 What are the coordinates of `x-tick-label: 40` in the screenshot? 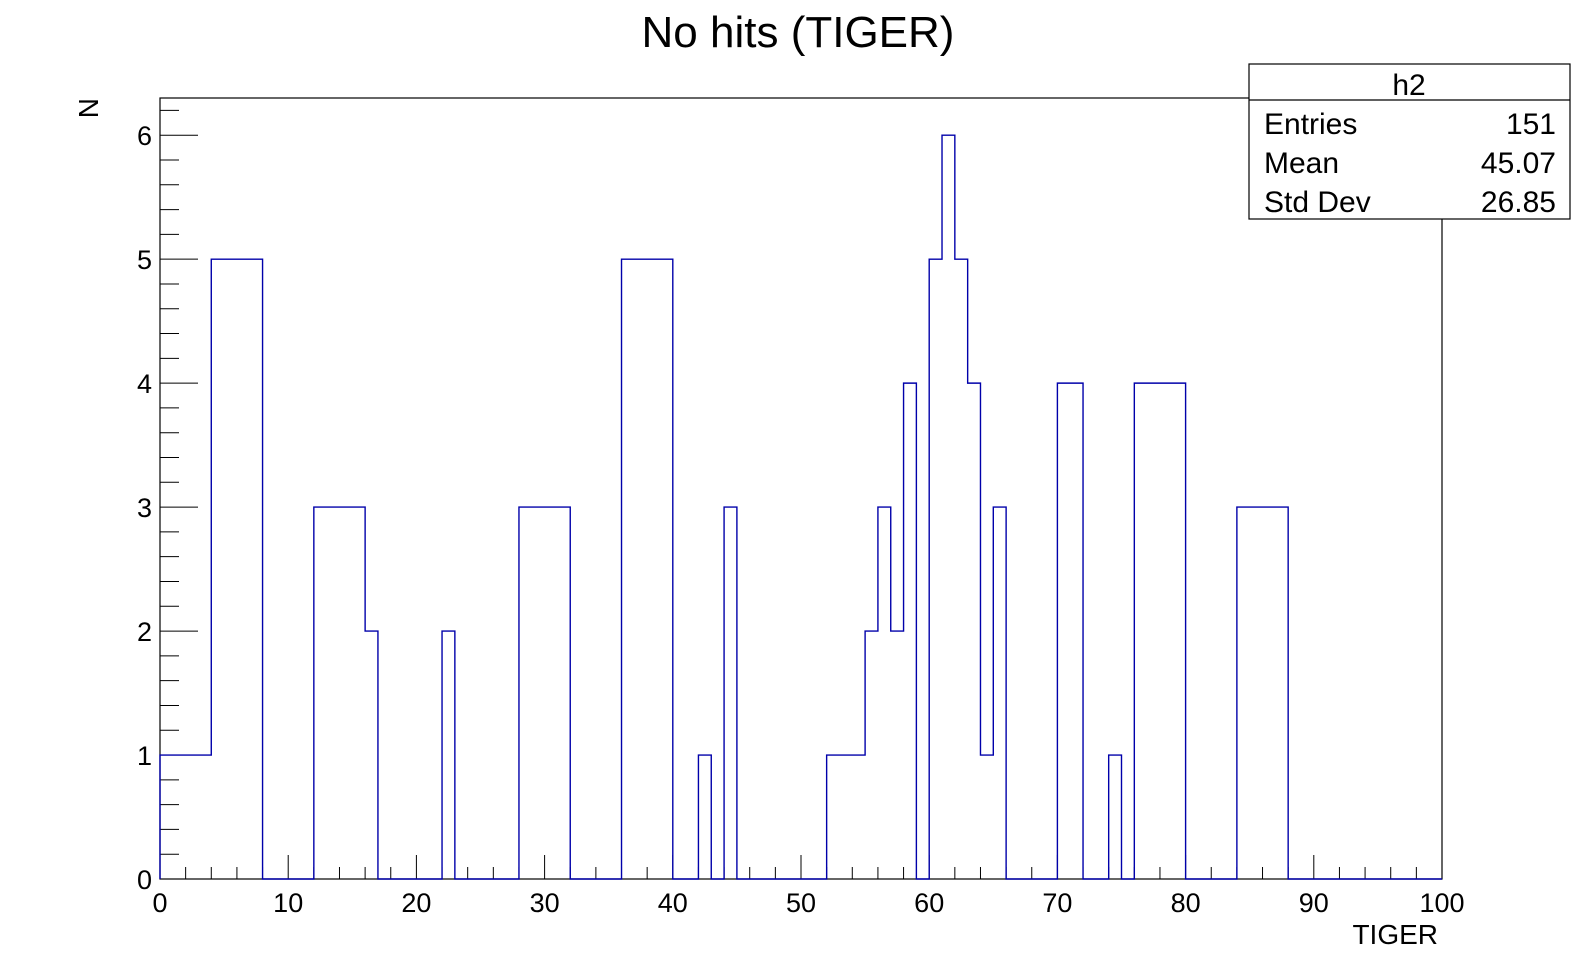 It's located at (673, 903).